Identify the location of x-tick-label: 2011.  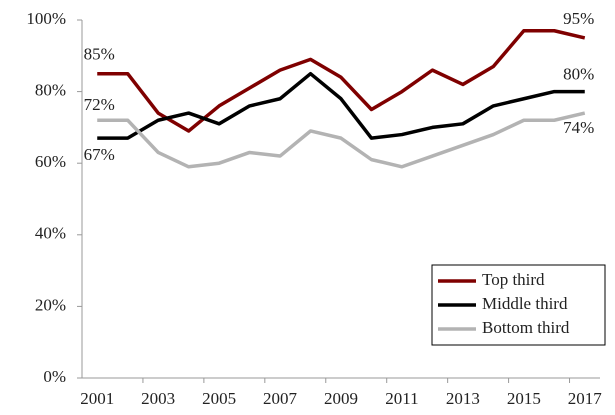
(401, 398).